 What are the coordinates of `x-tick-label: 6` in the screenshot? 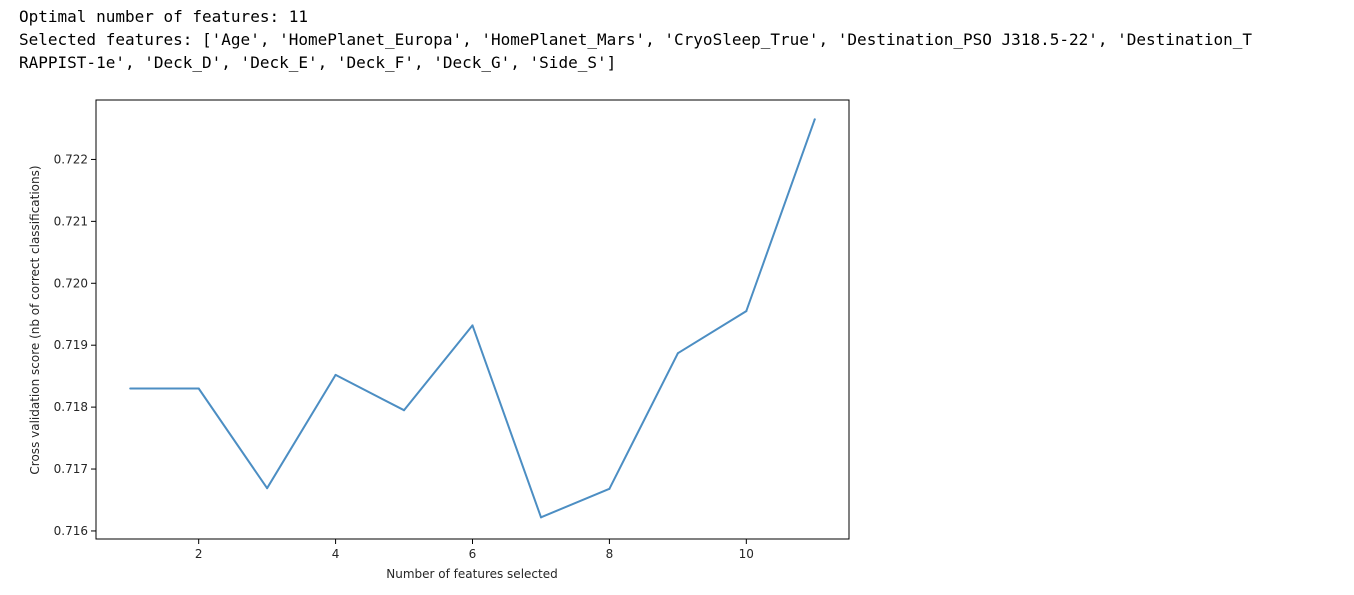 It's located at (473, 554).